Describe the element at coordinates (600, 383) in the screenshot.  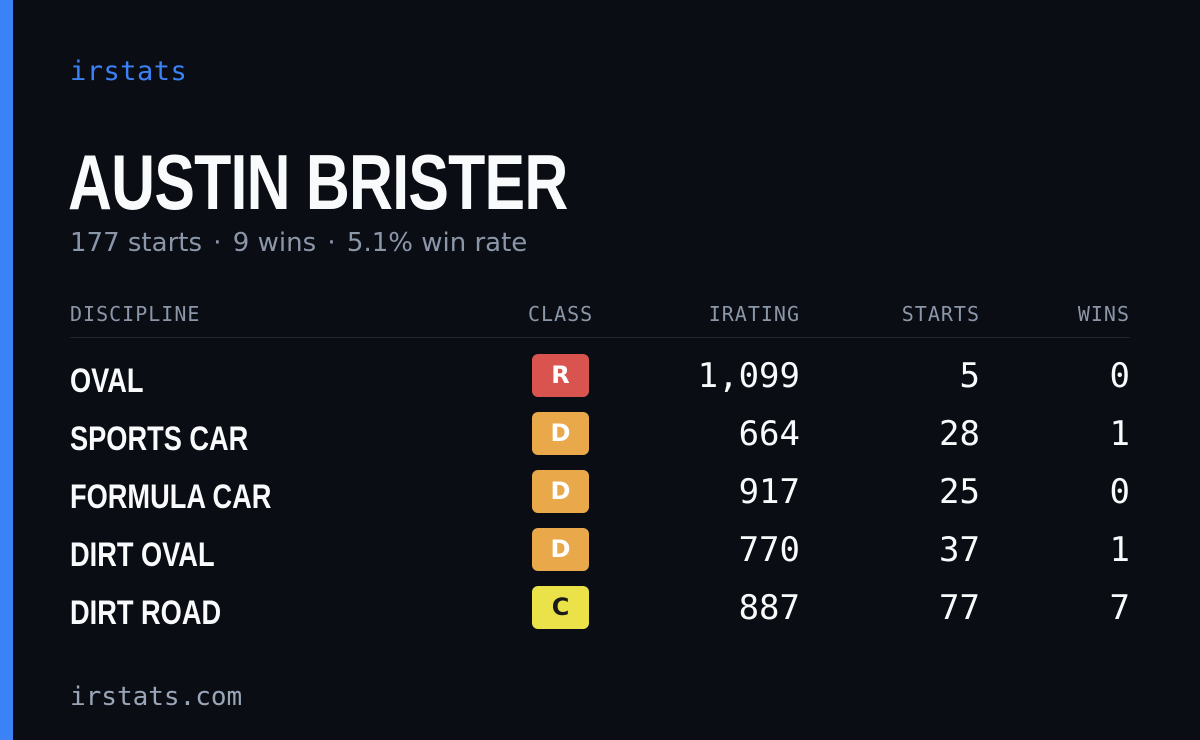
I see `table-row: OVAL R 1,099 5 0` at that location.